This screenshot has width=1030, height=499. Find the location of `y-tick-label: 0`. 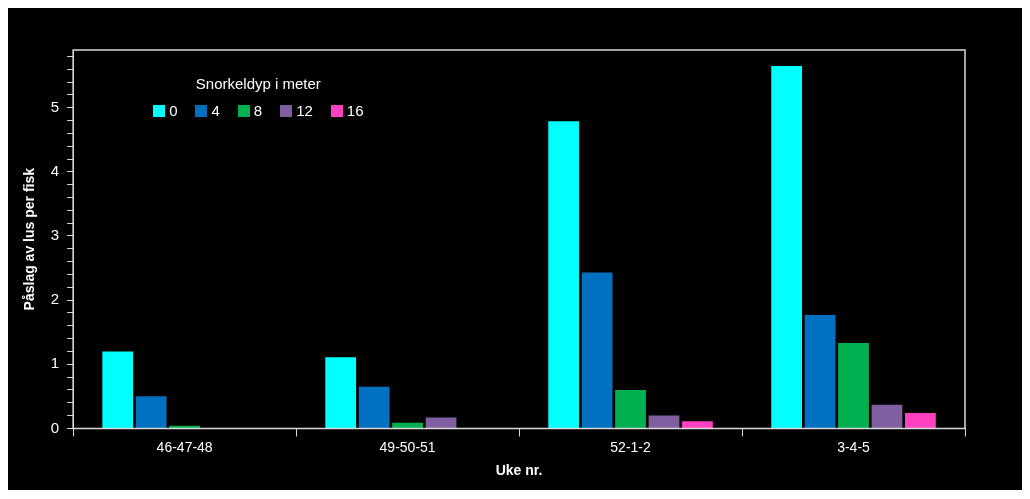

y-tick-label: 0 is located at coordinates (55, 427).